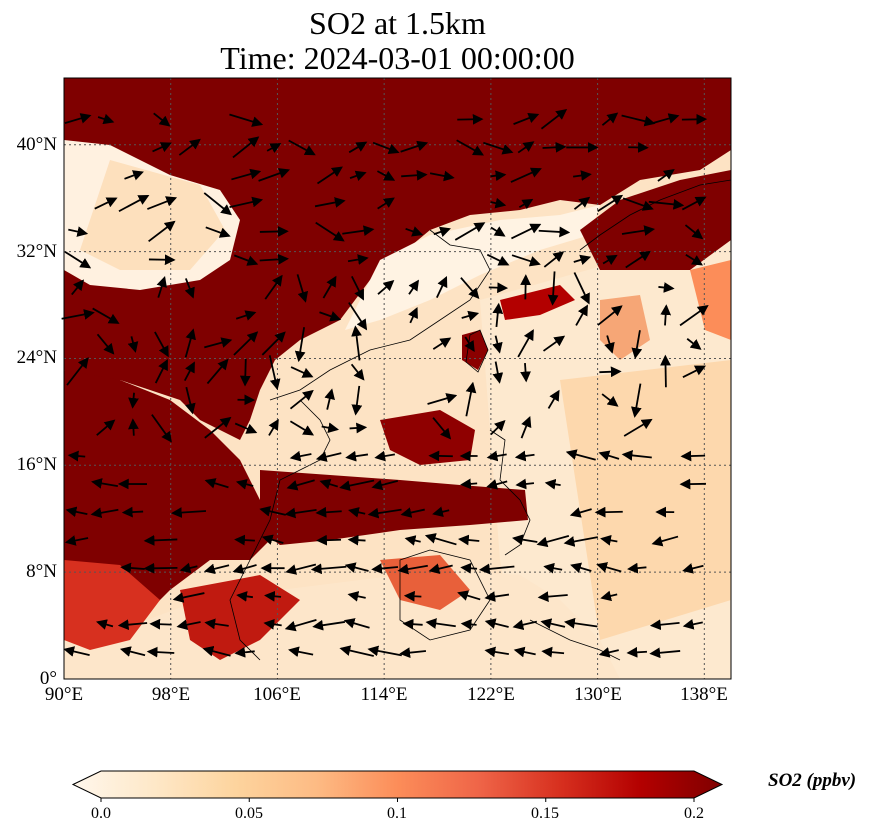 The image size is (875, 836). Describe the element at coordinates (101, 813) in the screenshot. I see `colorbar-tick-0: 0.0` at that location.